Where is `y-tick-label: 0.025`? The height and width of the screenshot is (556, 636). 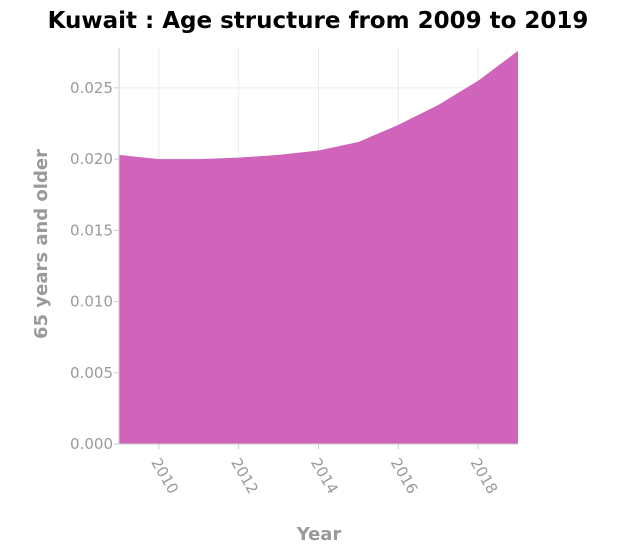
y-tick-label: 0.025 is located at coordinates (91, 88).